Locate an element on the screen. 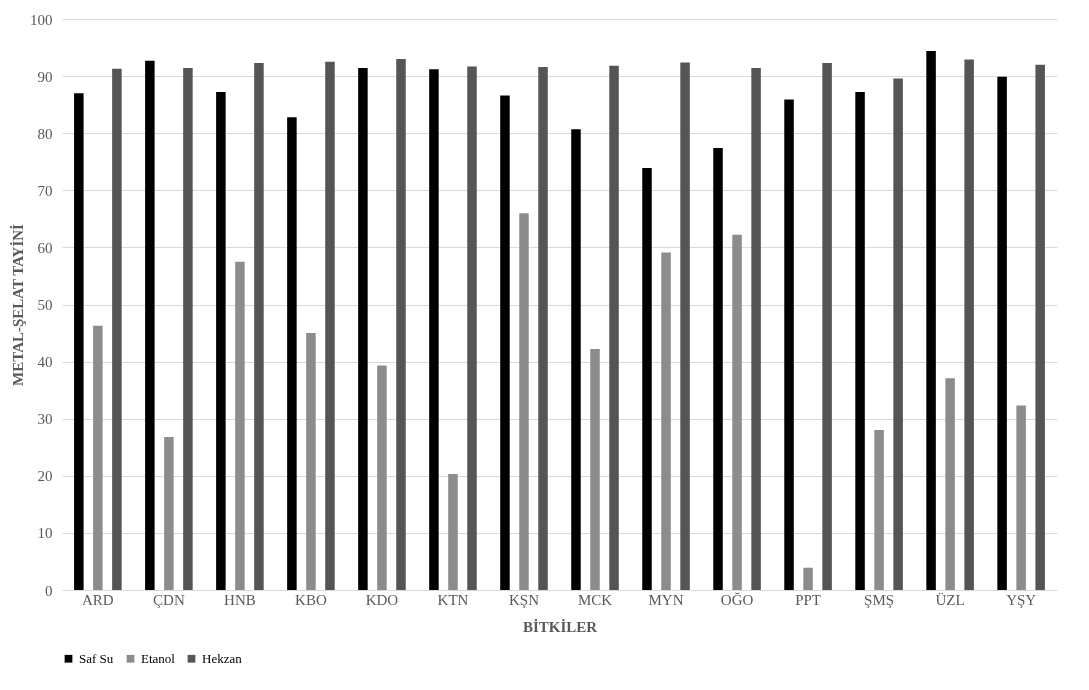 This screenshot has height=690, width=1089. x-tick-label: OĞO is located at coordinates (737, 599).